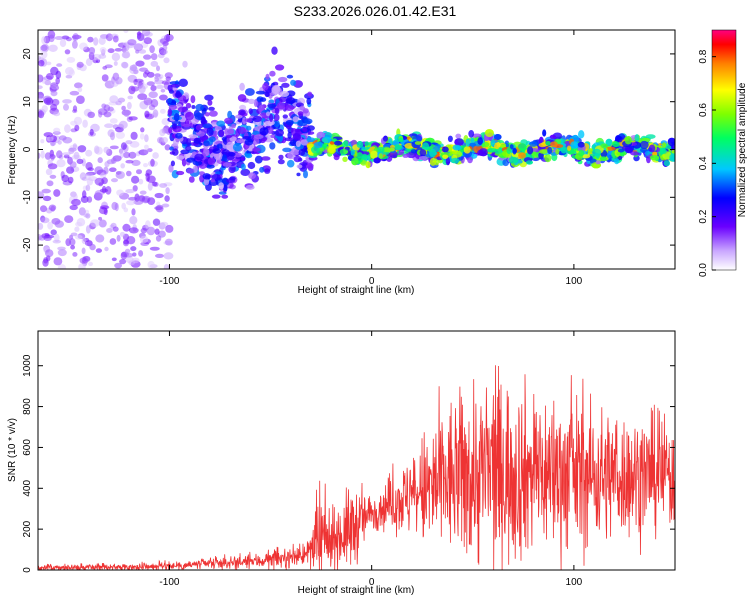 The width and height of the screenshot is (750, 600). I want to click on colorbar-tick-label: 0.8, so click(703, 56).